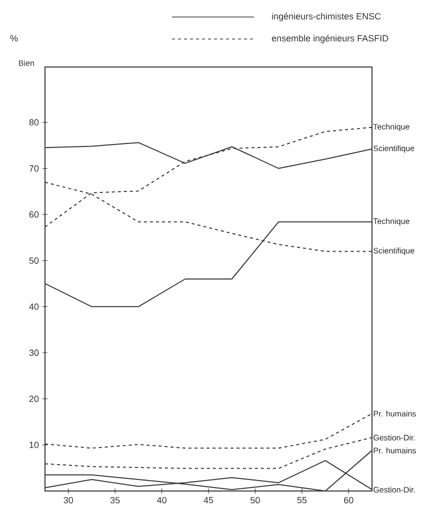  I want to click on text: ensemble ingénieurs FASFID, so click(330, 39).